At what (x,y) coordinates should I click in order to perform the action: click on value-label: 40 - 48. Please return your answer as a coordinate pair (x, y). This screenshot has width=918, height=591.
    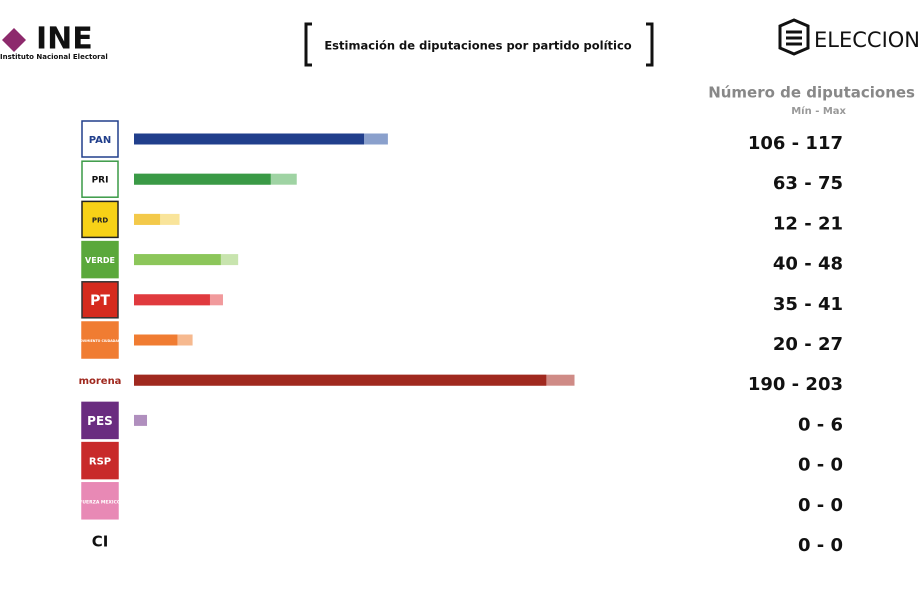
    Looking at the image, I should click on (808, 264).